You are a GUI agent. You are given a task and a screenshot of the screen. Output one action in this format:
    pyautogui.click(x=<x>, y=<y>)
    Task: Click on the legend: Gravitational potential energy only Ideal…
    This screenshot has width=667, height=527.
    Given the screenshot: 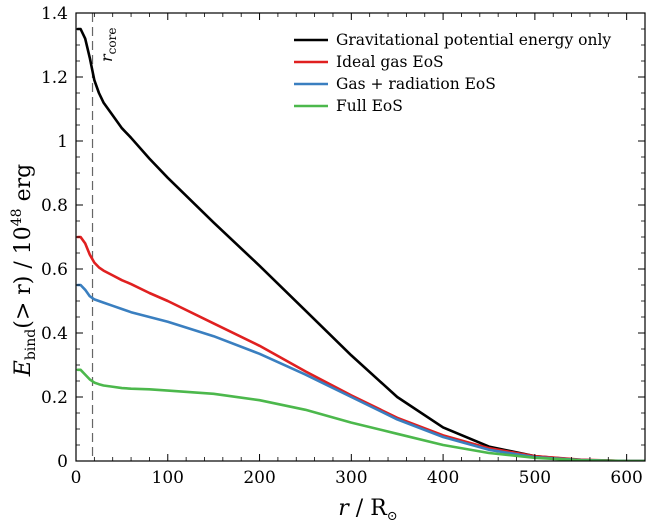 What is the action you would take?
    pyautogui.click(x=452, y=73)
    